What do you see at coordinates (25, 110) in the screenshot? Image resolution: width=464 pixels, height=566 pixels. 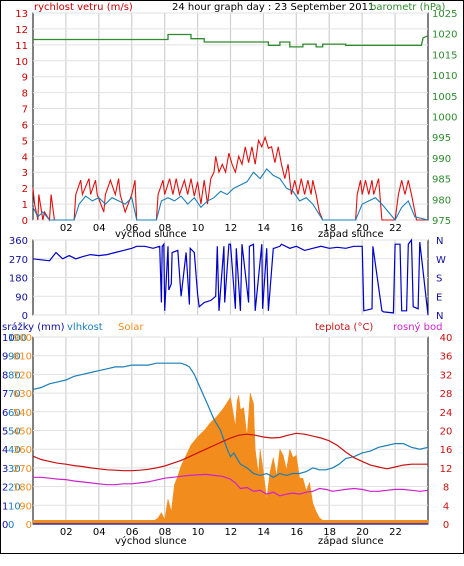 I see `wind-speed-tick-label: 7` at bounding box center [25, 110].